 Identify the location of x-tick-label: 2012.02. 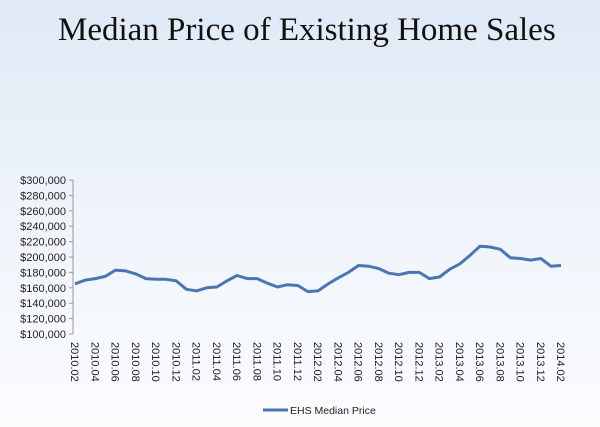
(317, 362).